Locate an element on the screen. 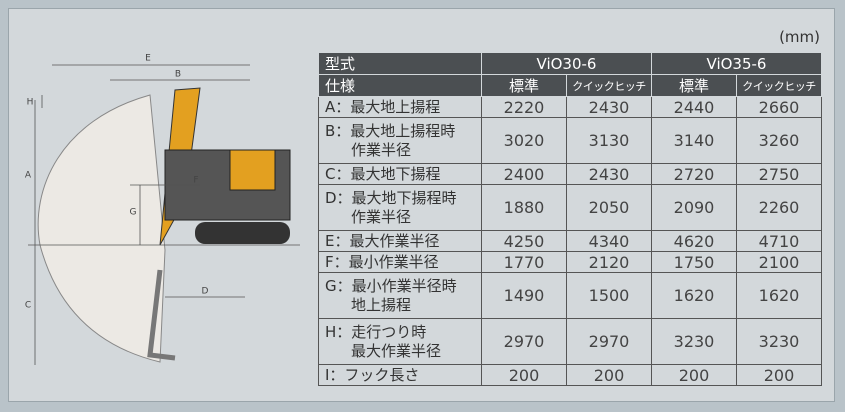 The width and height of the screenshot is (845, 412). value-cell: 4340 is located at coordinates (609, 241).